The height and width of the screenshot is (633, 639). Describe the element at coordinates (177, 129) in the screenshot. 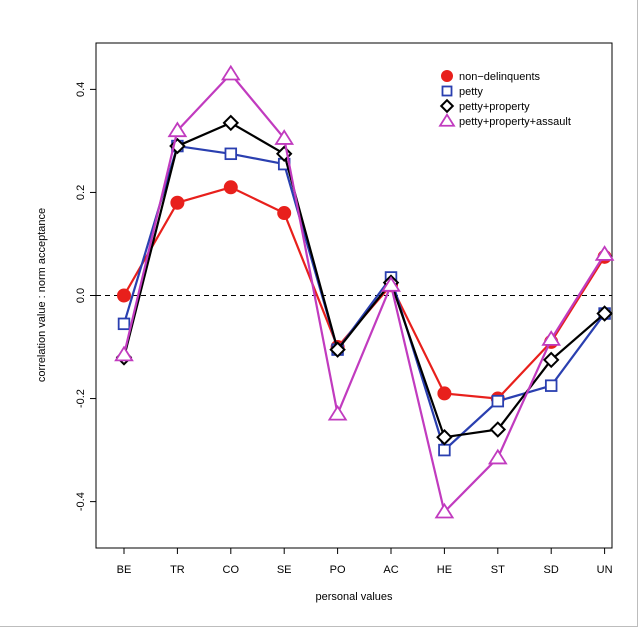

I see `data-point-petty-property-assault-tr` at that location.